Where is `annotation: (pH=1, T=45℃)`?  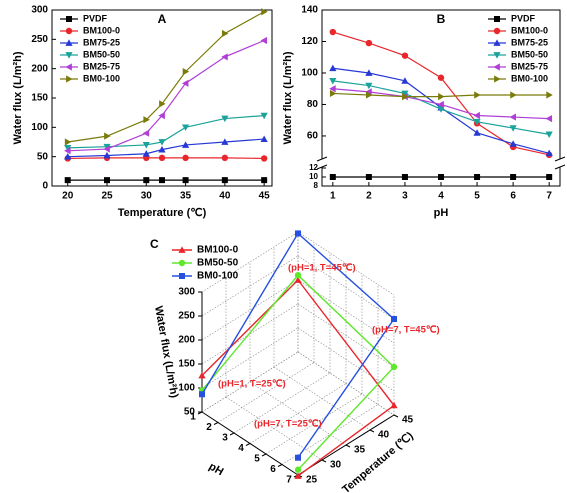 annotation: (pH=1, T=45℃) is located at coordinates (322, 268).